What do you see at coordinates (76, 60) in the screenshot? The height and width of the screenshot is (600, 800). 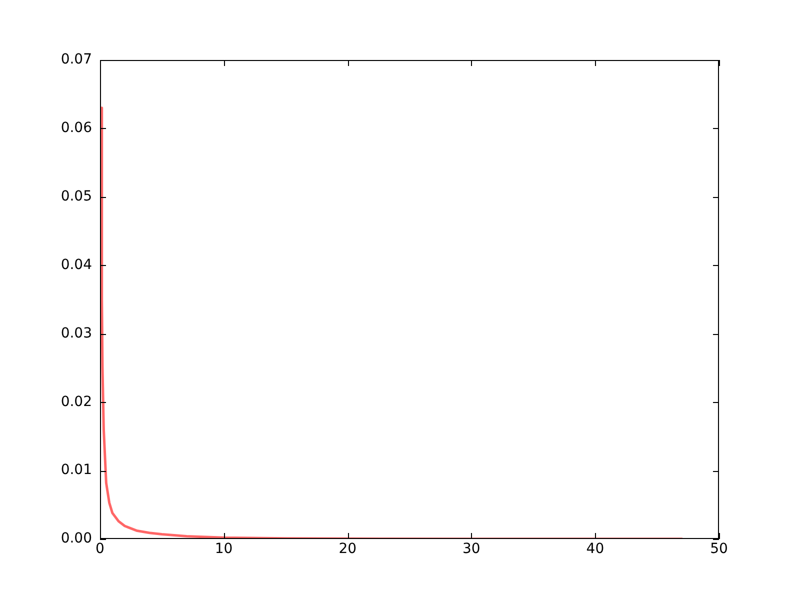 I see `y-tick-label: 0.07` at bounding box center [76, 60].